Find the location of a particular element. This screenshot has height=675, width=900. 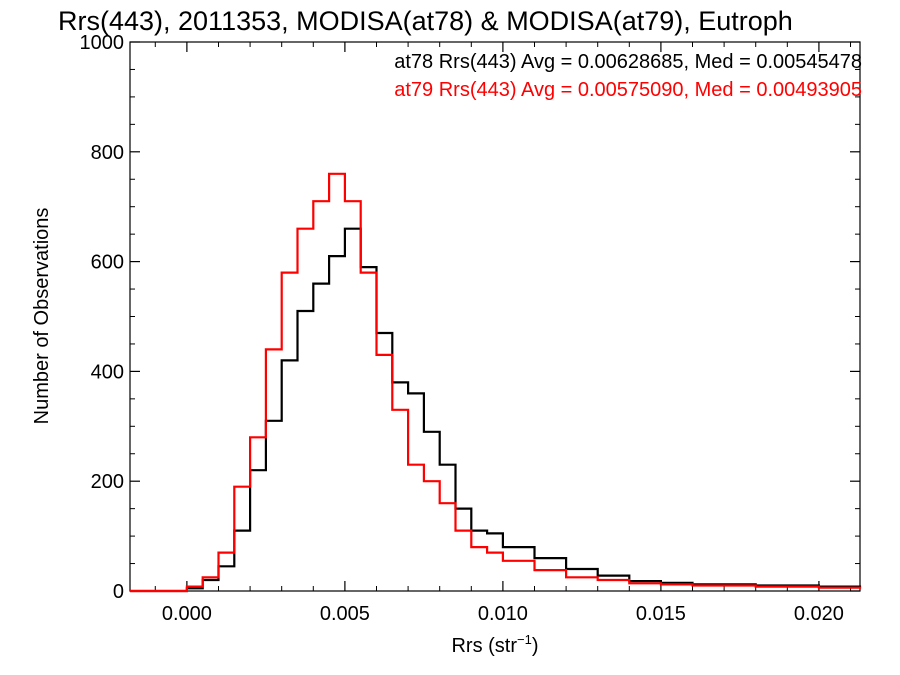

x-tick-label: 0.000 is located at coordinates (187, 614).